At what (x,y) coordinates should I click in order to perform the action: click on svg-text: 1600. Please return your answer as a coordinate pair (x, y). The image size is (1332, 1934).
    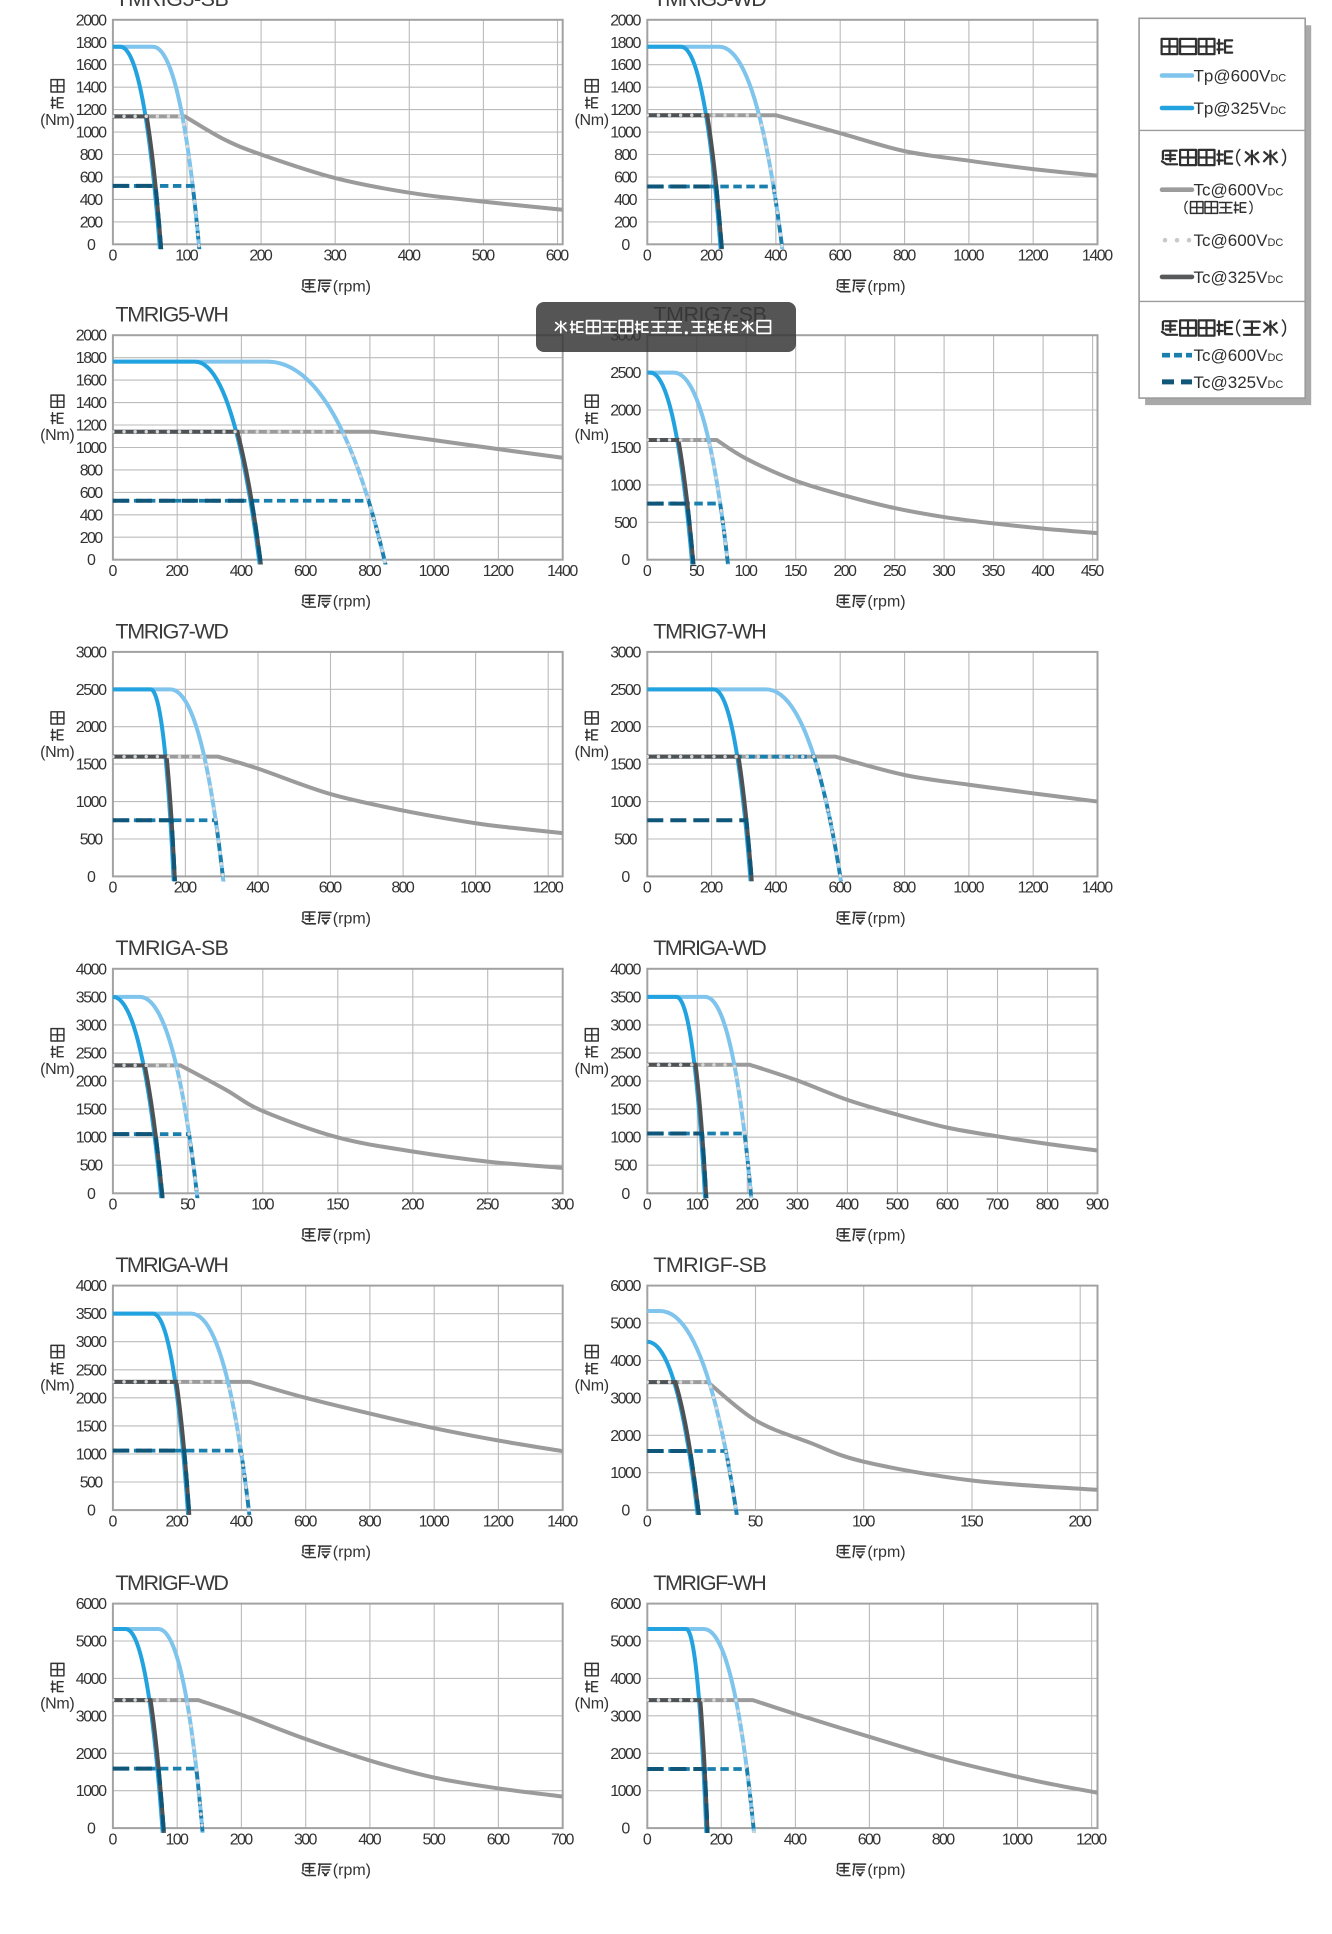
    Looking at the image, I should click on (91, 65).